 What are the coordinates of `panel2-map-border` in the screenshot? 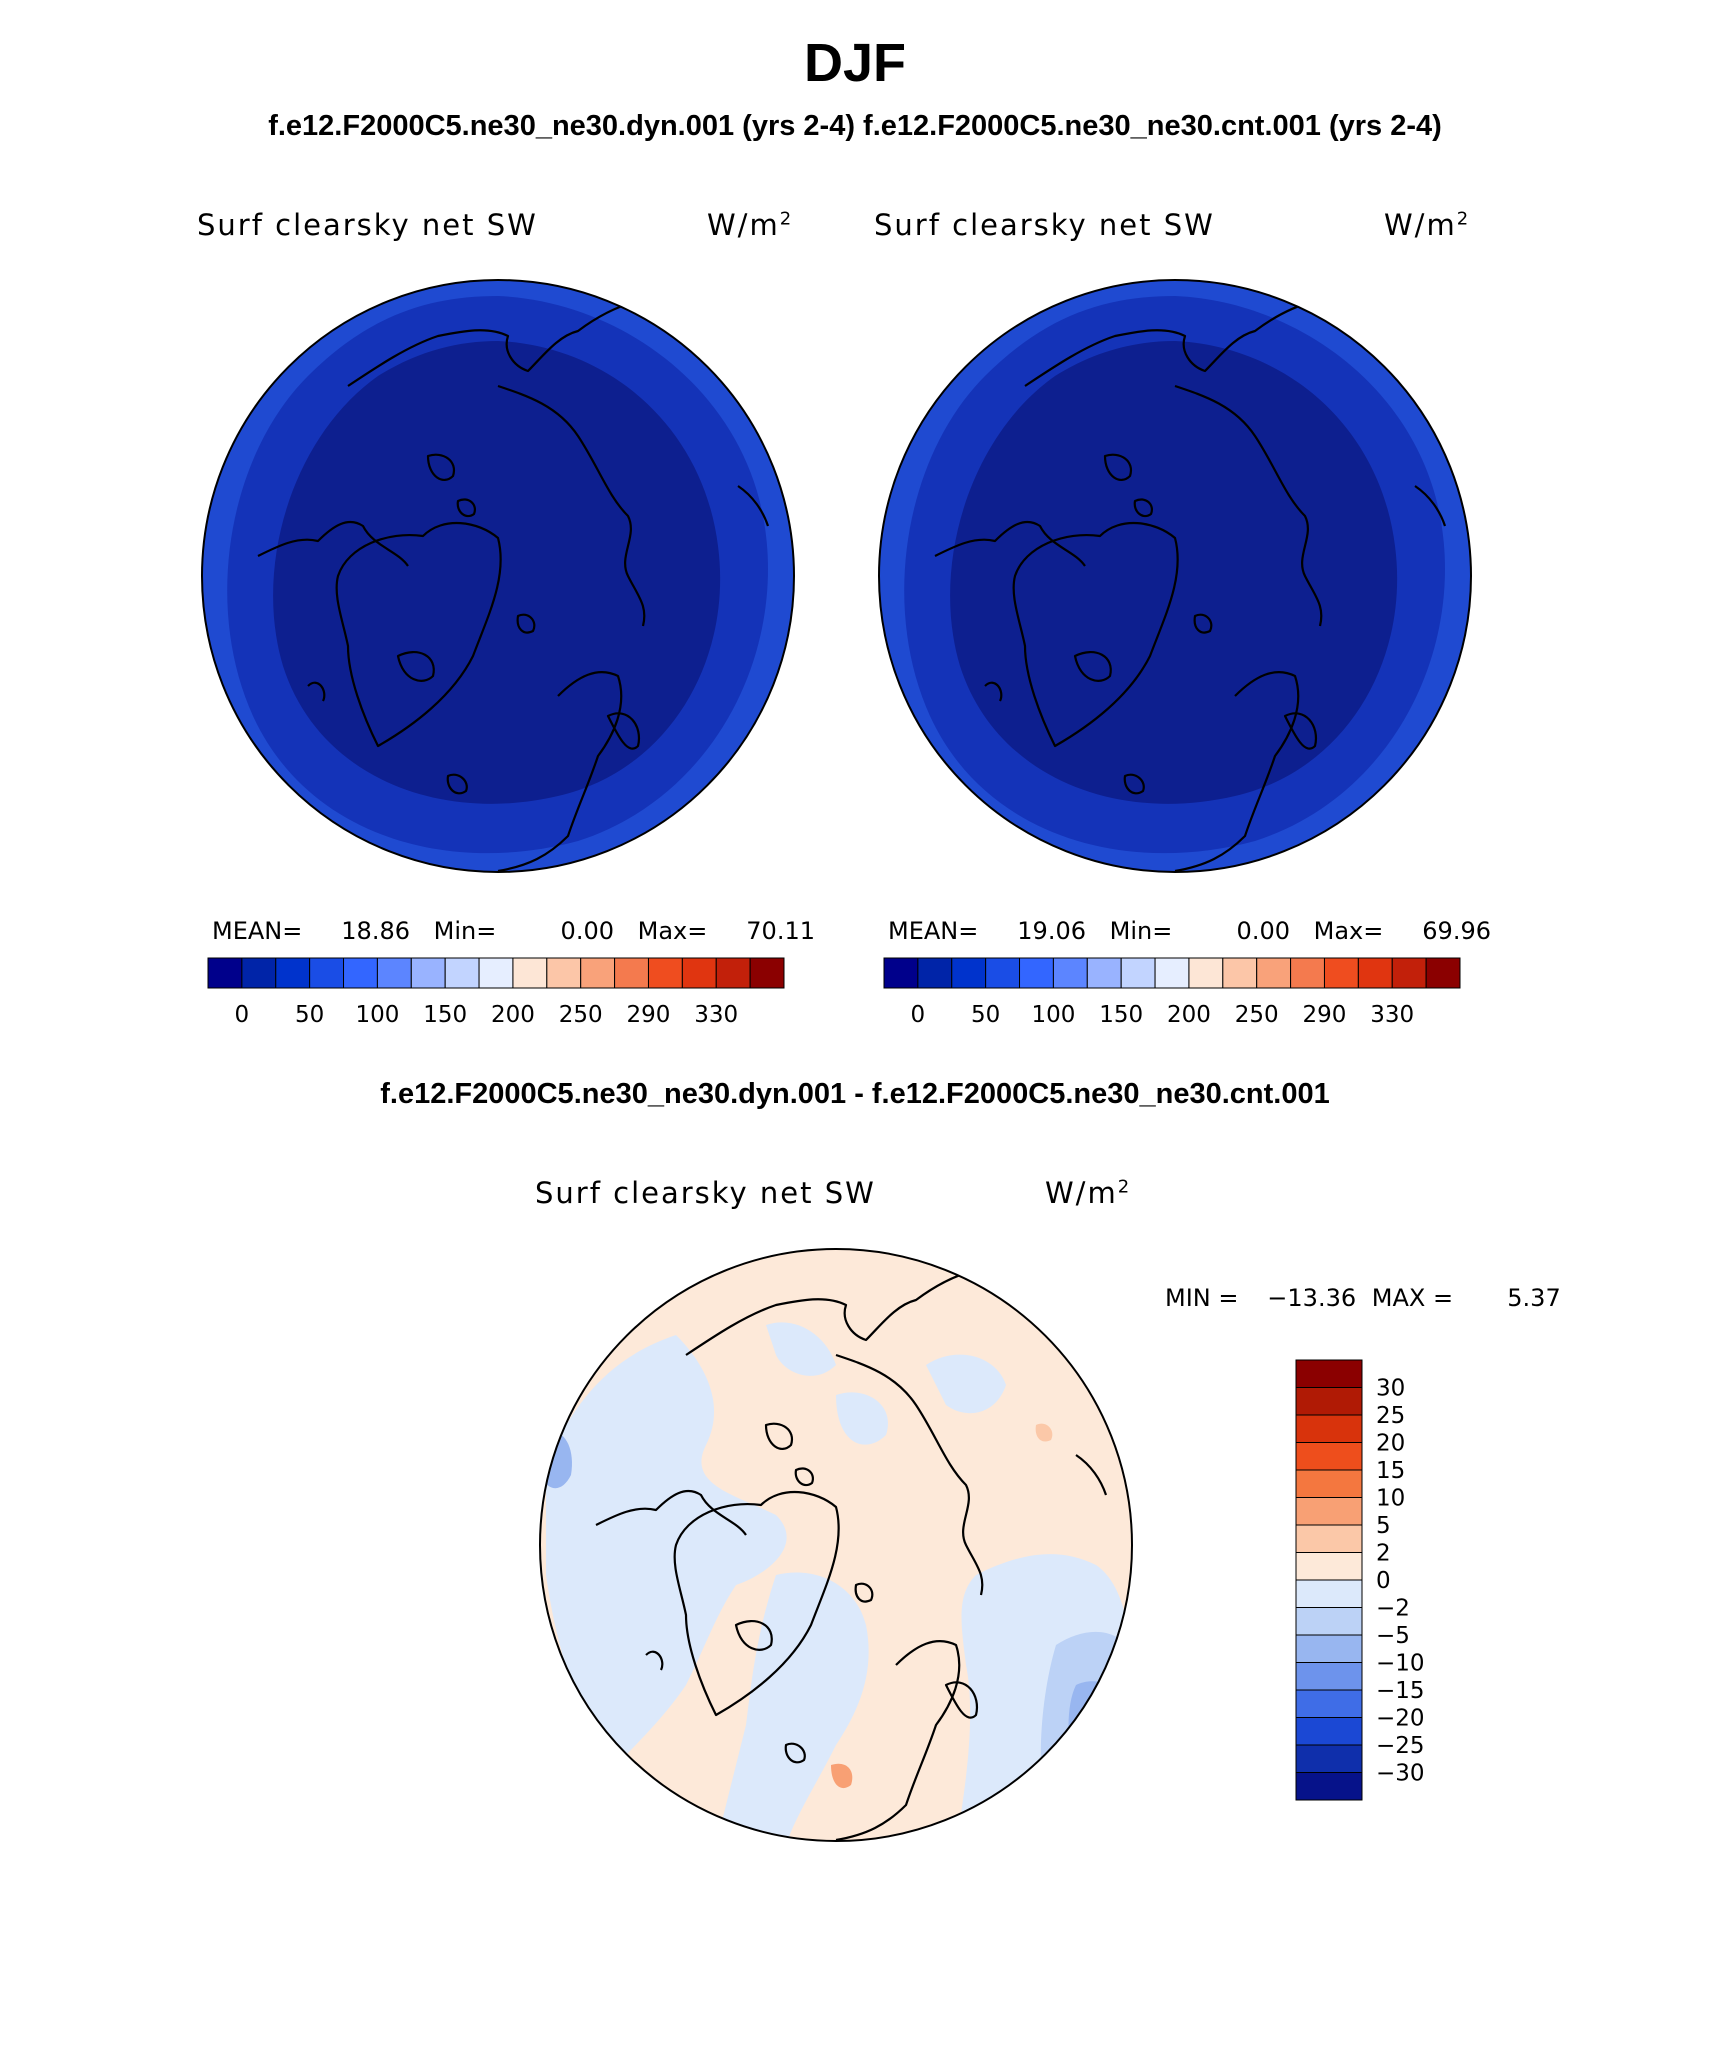 It's located at (1175, 576).